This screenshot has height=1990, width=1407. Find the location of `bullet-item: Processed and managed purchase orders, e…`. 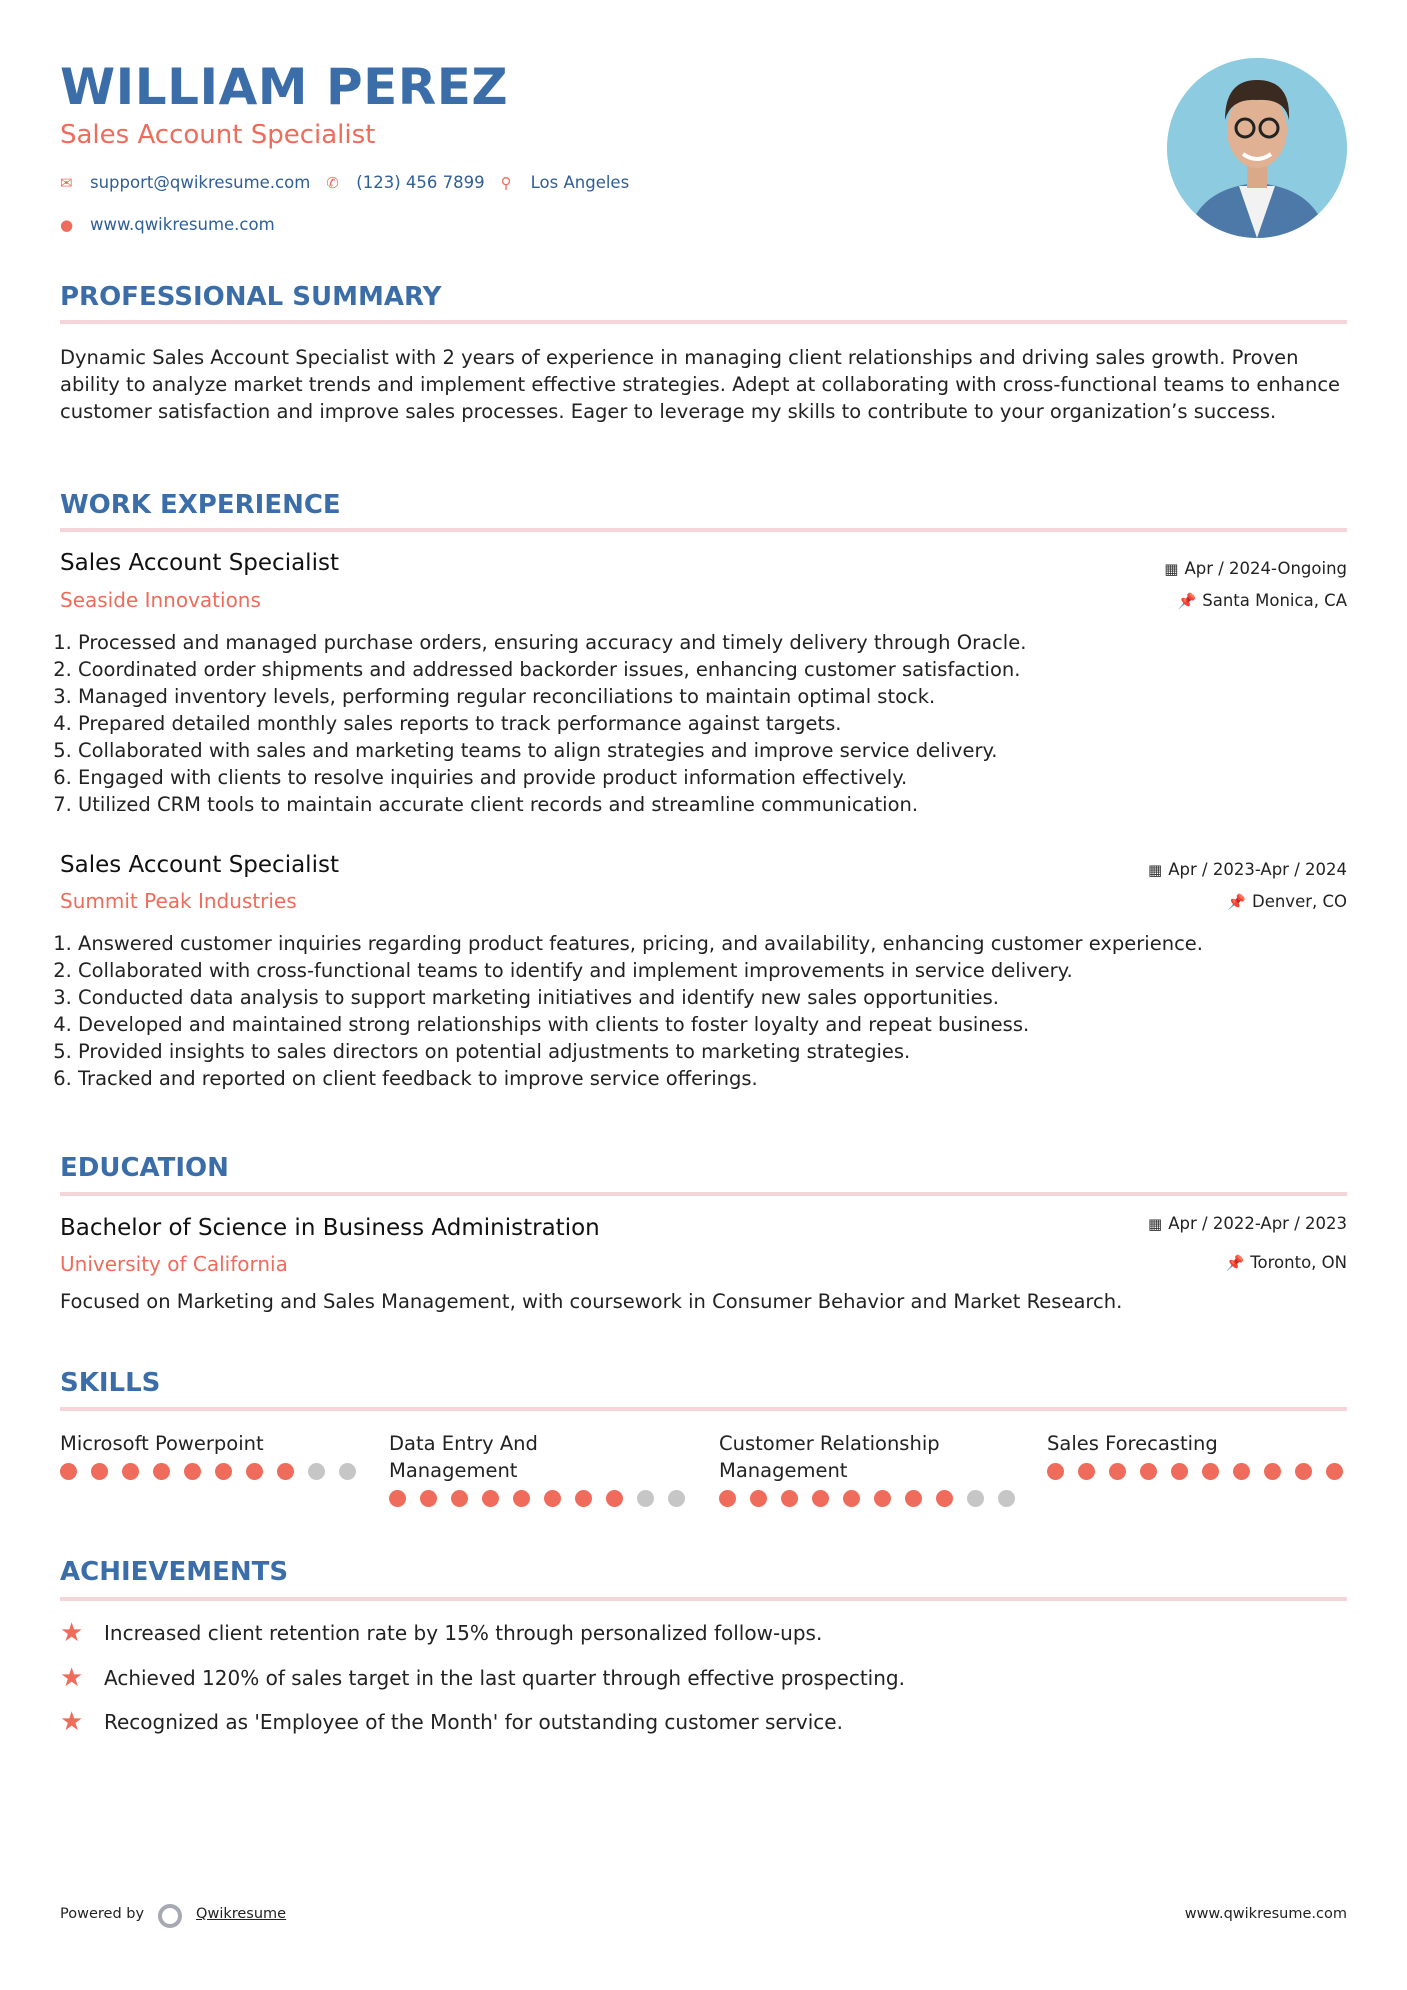

bullet-item: Processed and managed purchase orders, e… is located at coordinates (728, 642).